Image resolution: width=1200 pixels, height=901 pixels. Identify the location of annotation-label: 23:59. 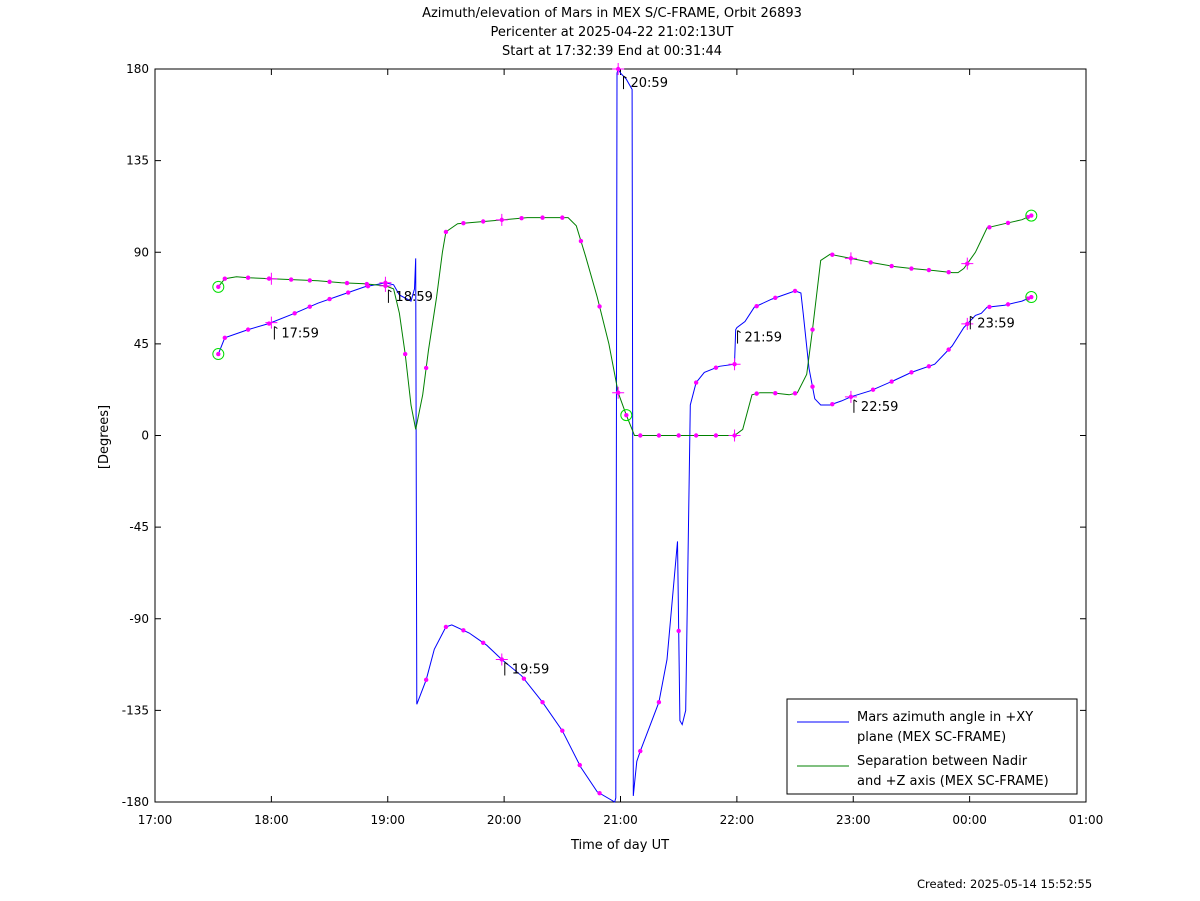
(995, 323).